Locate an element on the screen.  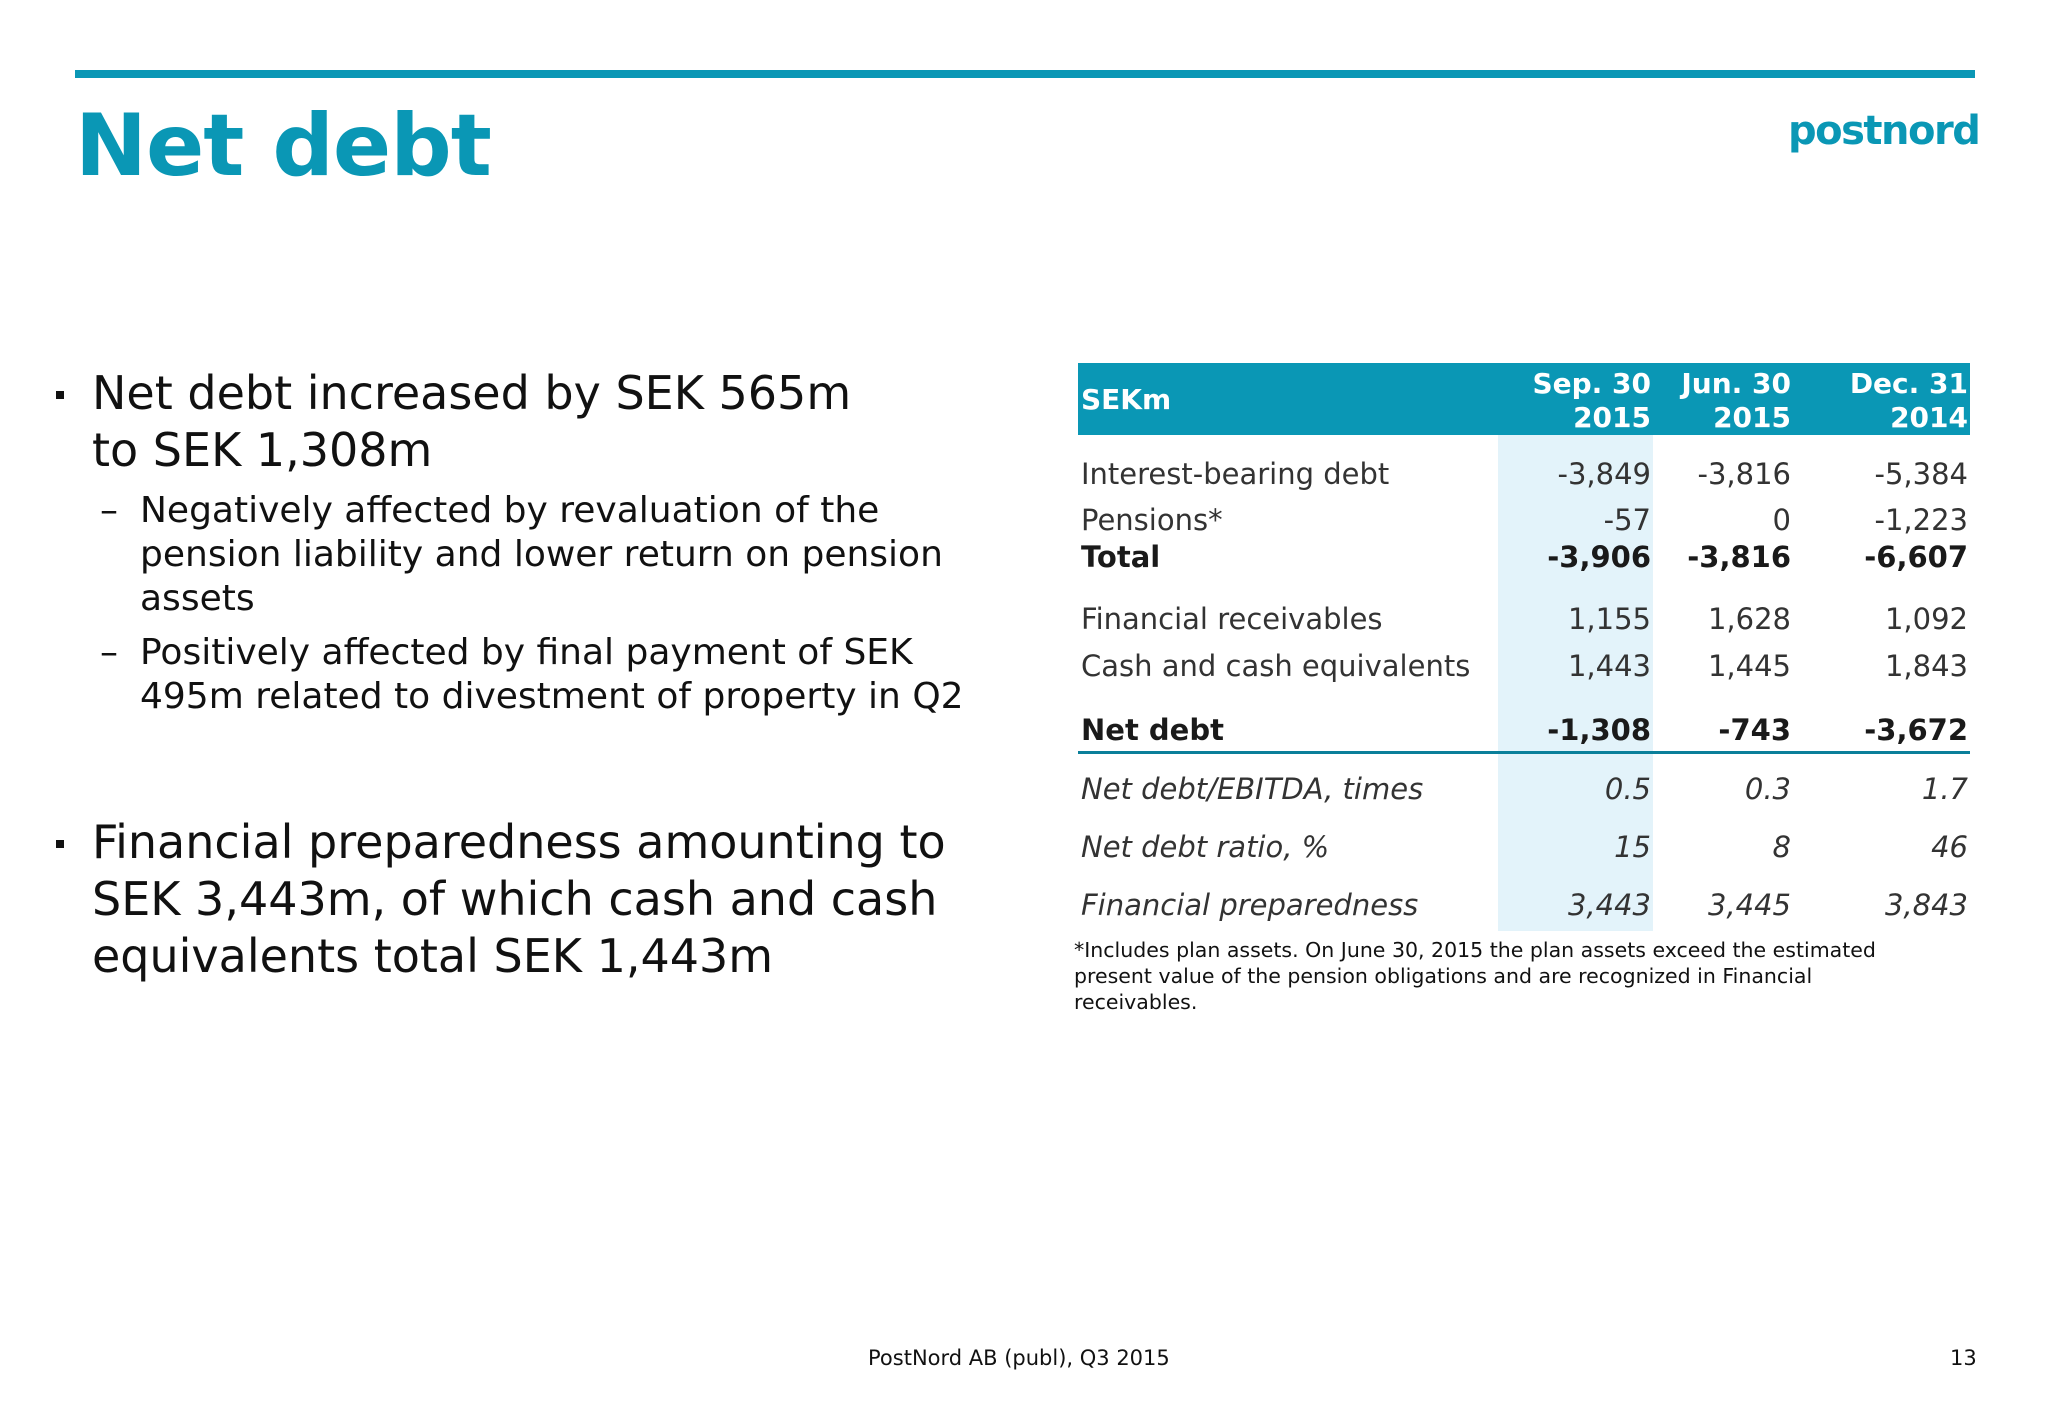
page-title: Net debt is located at coordinates (283, 146).